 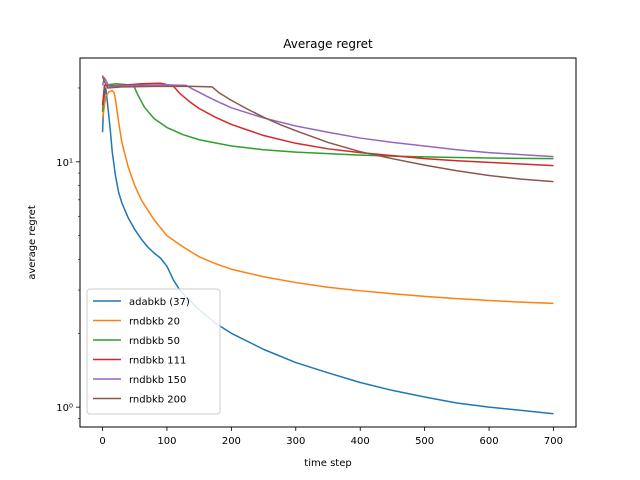 What do you see at coordinates (328, 44) in the screenshot?
I see `chart-title: Average regret` at bounding box center [328, 44].